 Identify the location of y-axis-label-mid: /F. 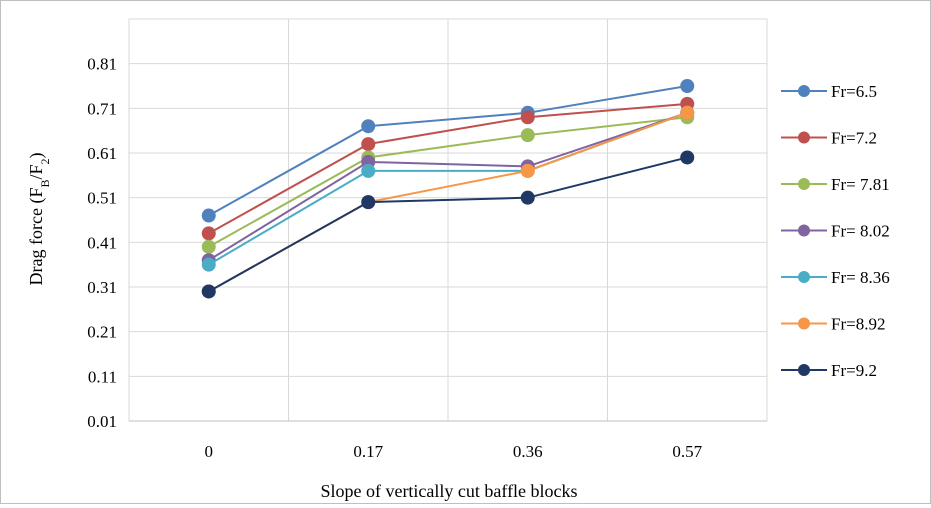
(36, 172).